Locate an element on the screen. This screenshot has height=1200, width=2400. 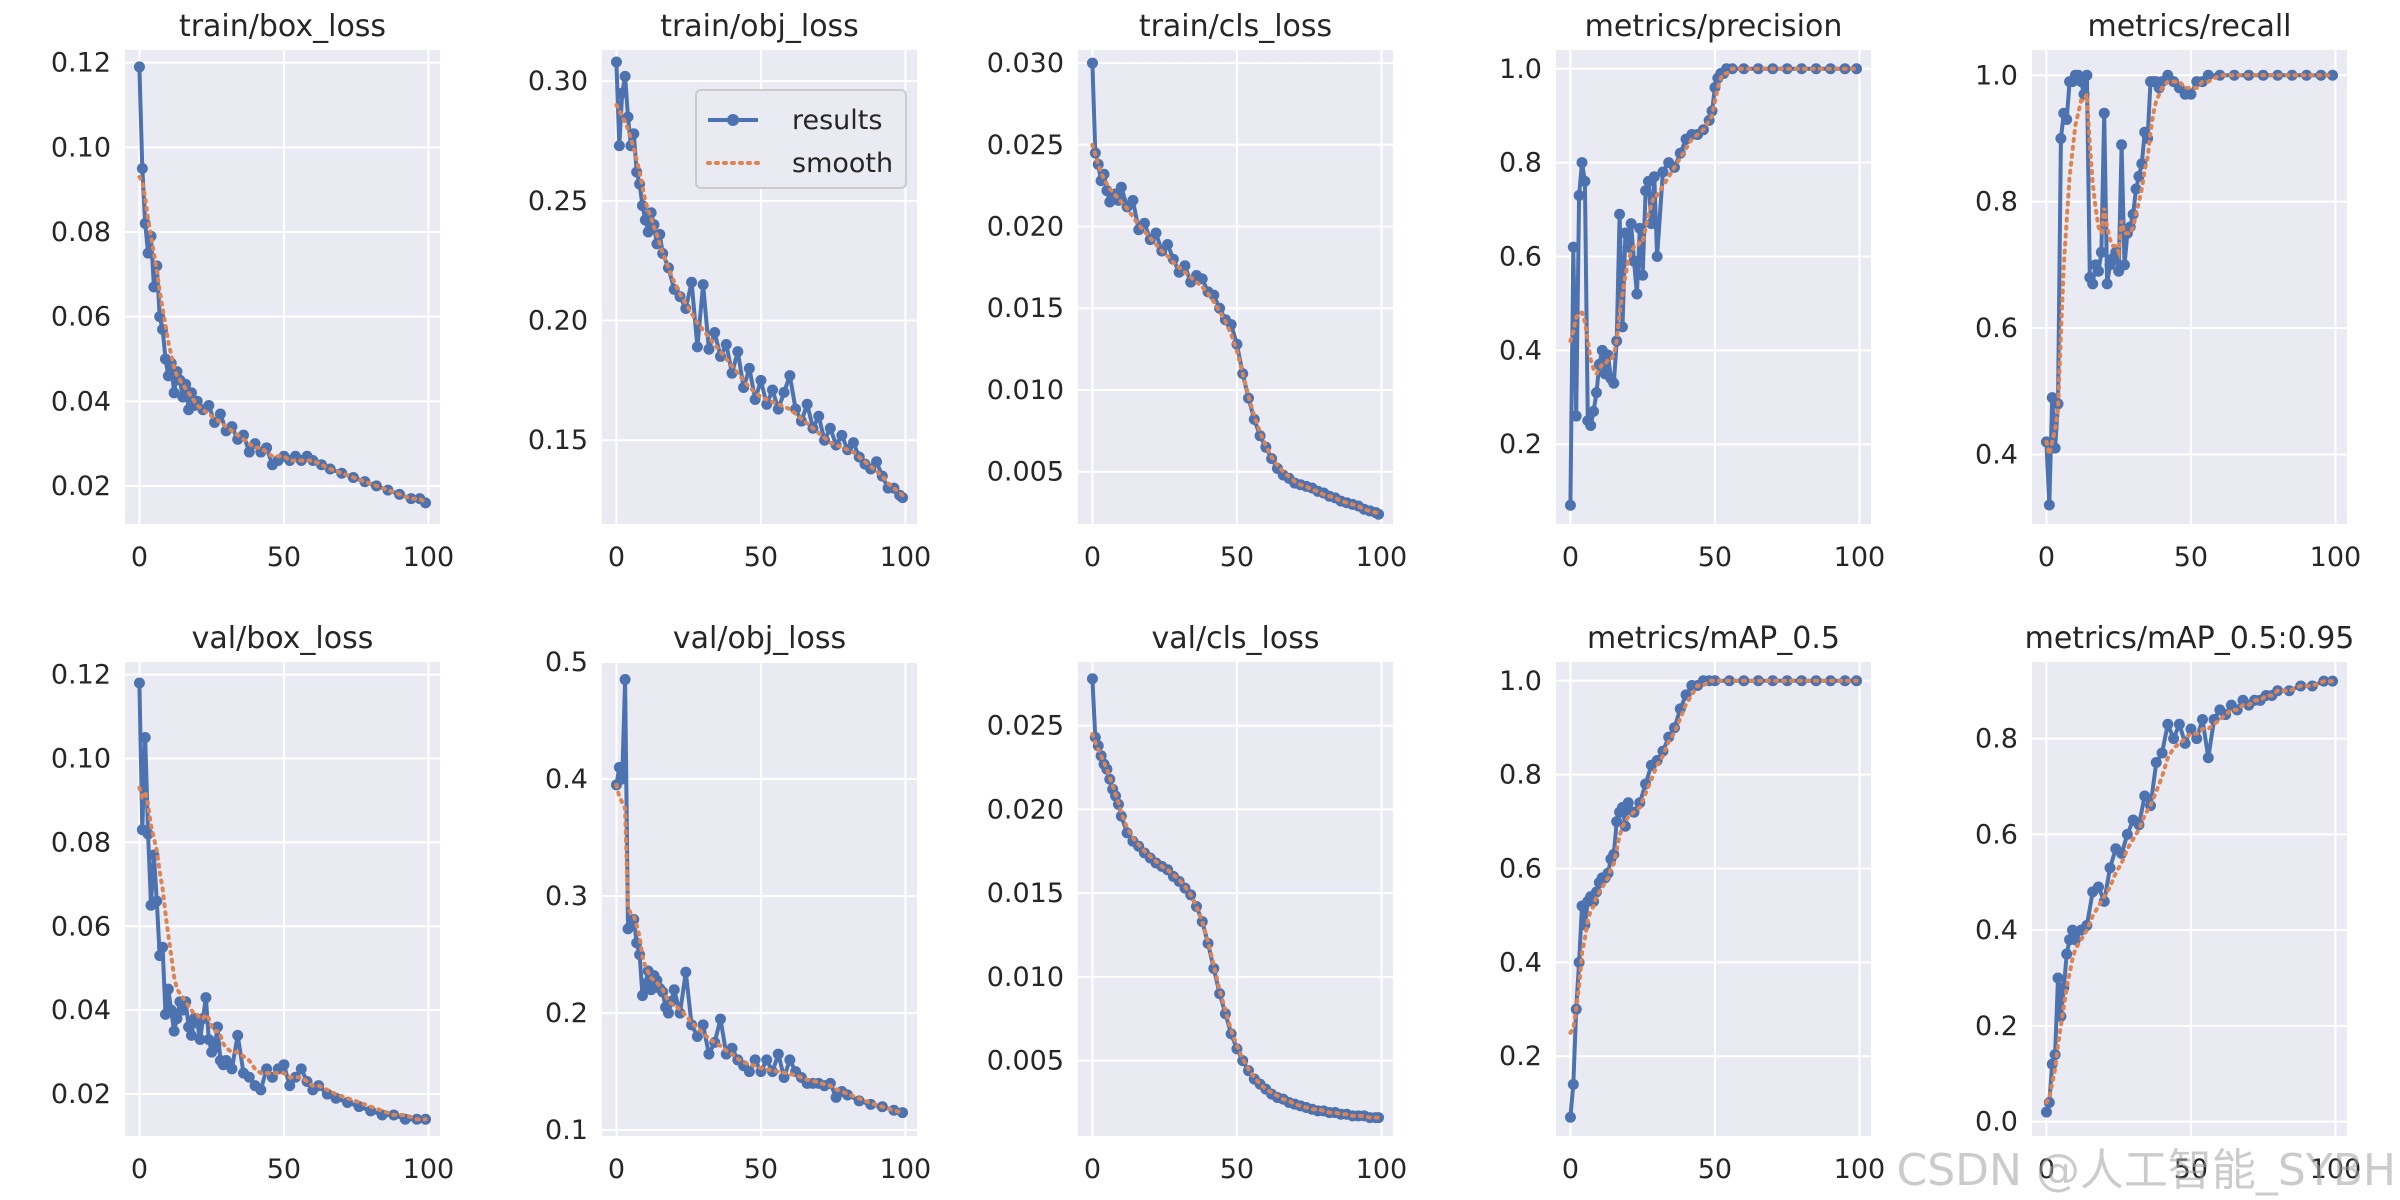
y-tick-label: 0.20 is located at coordinates (558, 321).